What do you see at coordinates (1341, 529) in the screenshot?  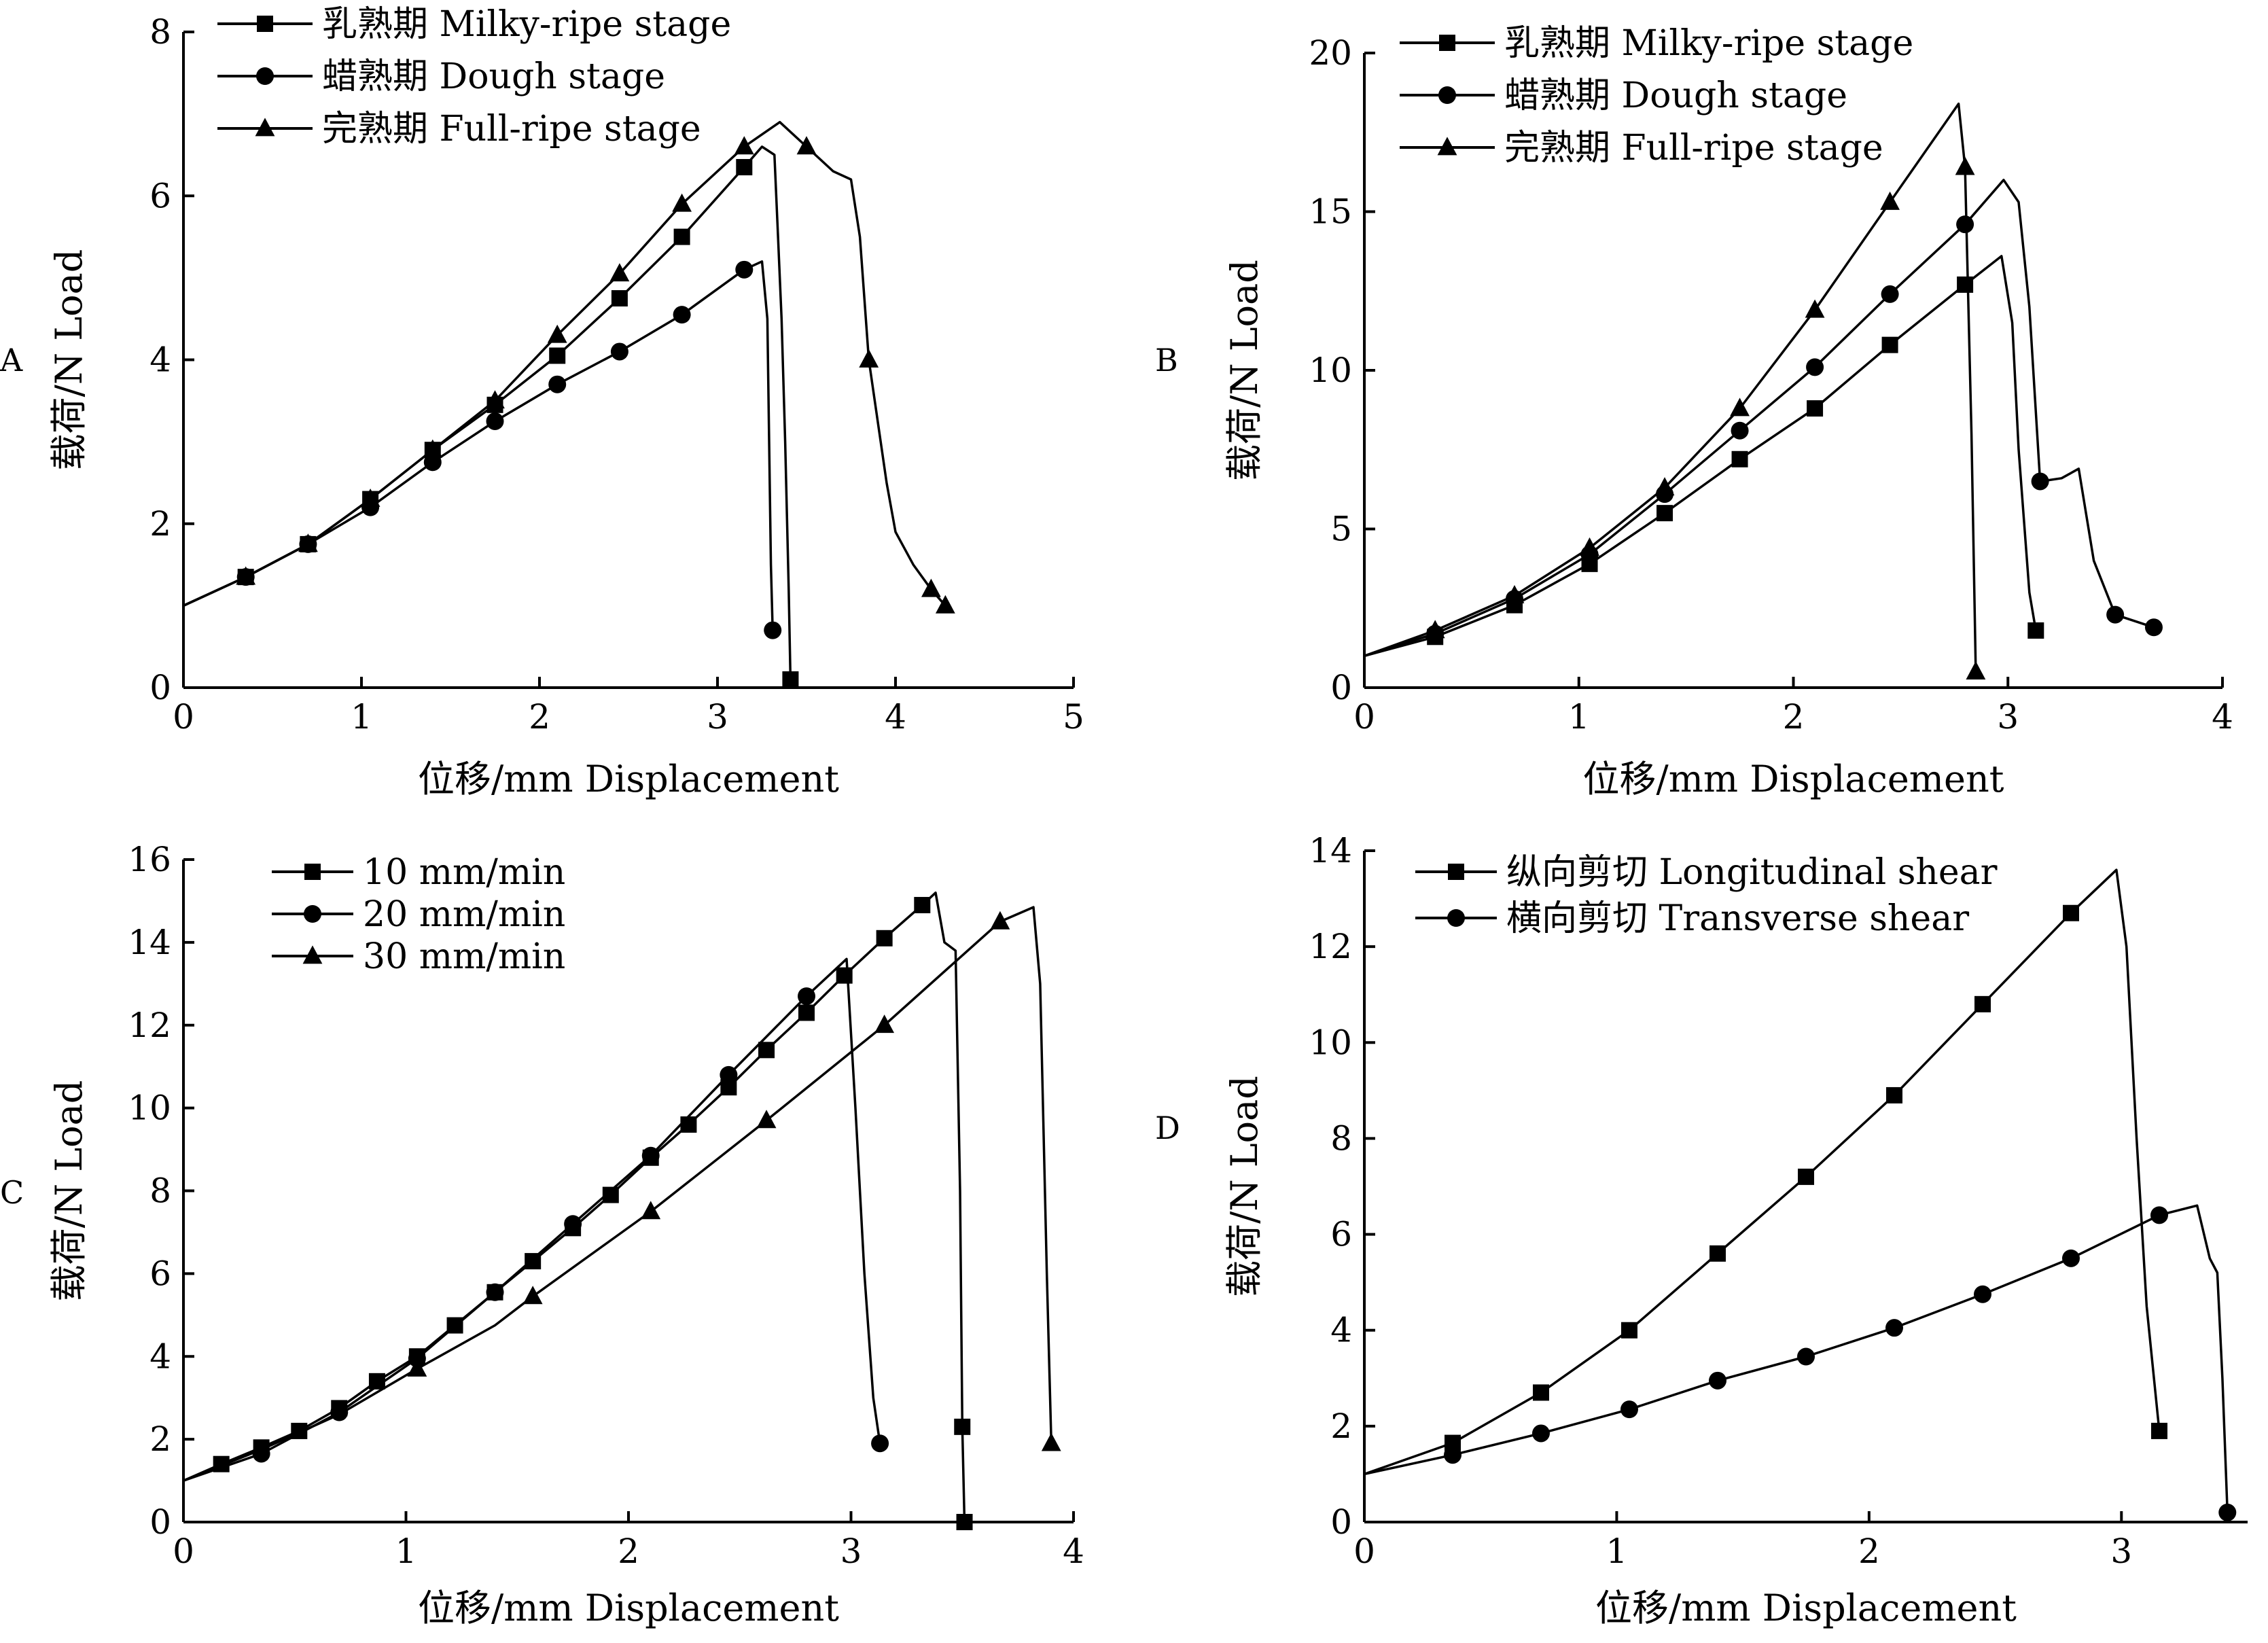 I see `y-tick-label: 5` at bounding box center [1341, 529].